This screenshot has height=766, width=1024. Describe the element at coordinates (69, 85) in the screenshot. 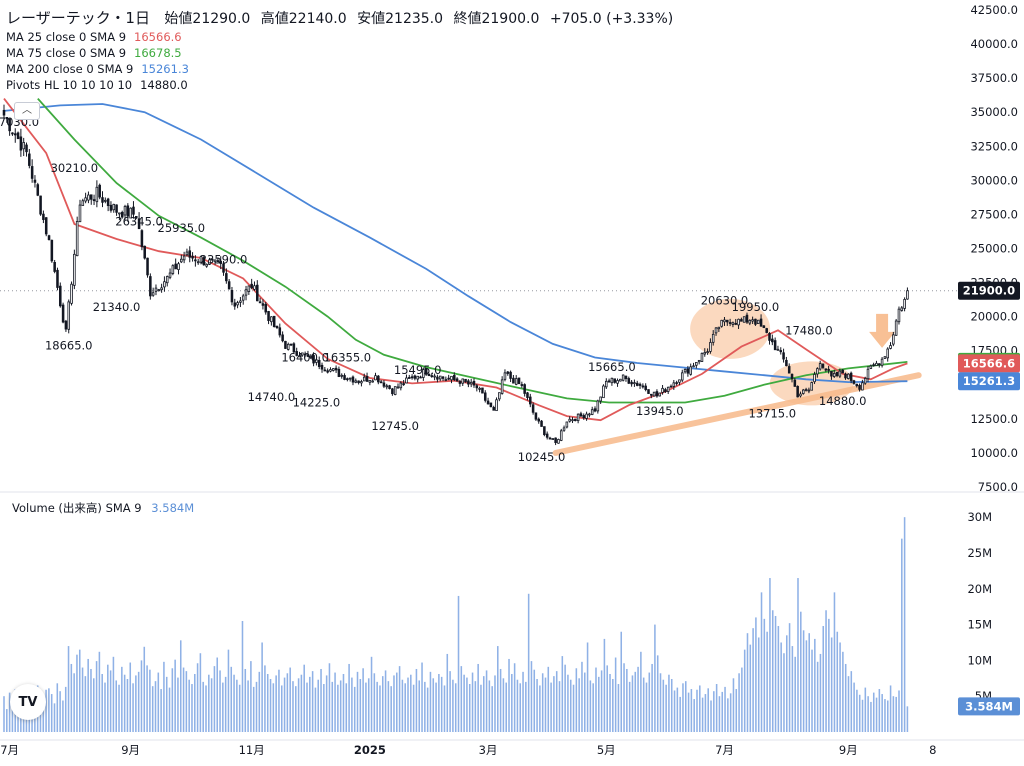

I see `indicator-label: Pivots HL 10 10 10 10` at that location.